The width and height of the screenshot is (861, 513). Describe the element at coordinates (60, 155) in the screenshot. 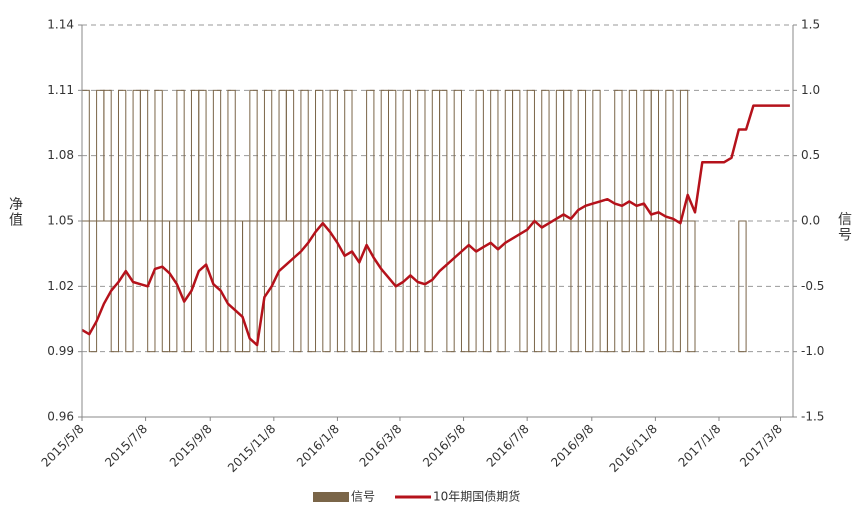

I see `y-tick-label: 1.08` at that location.